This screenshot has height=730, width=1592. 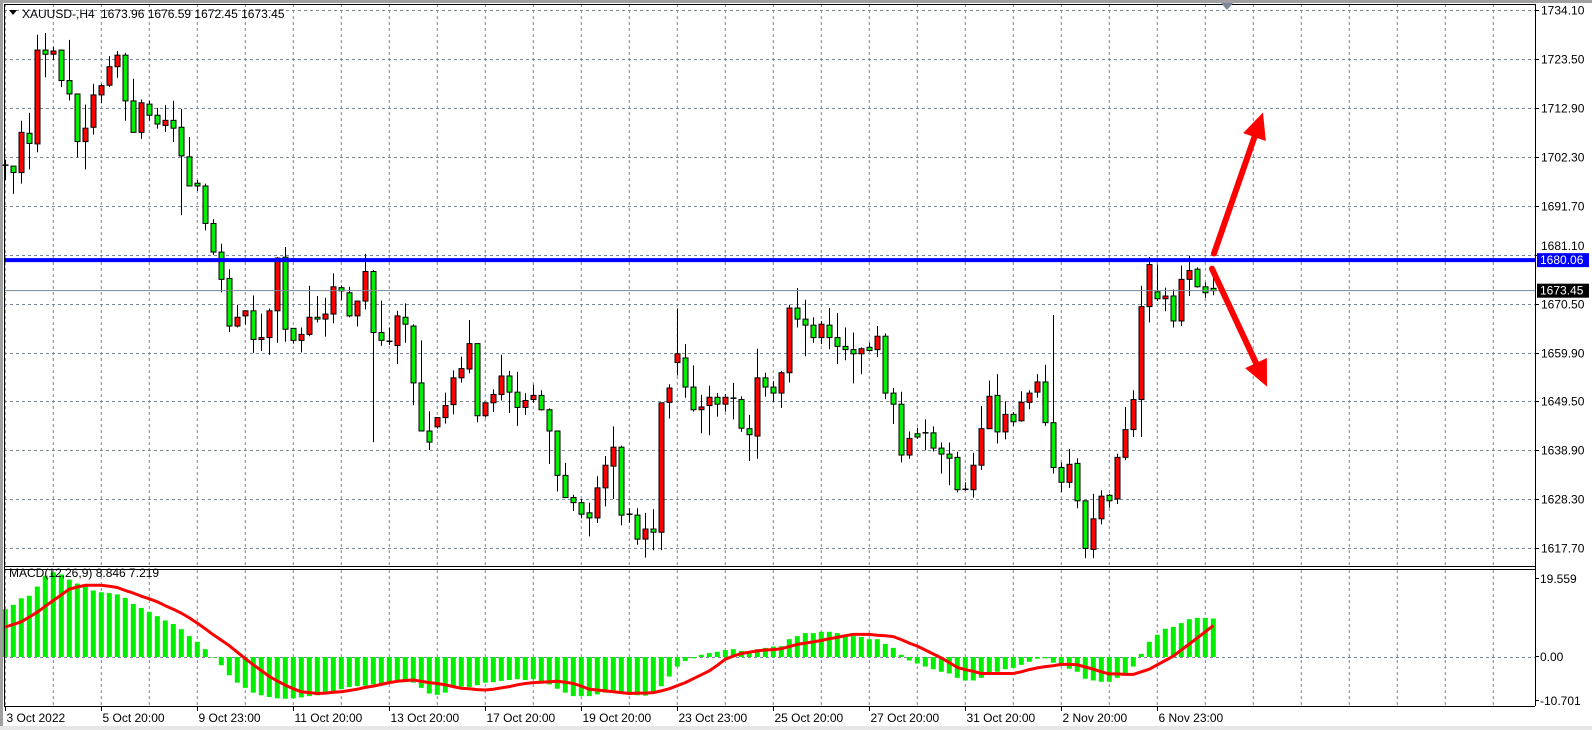 I want to click on window-bottom-edge, so click(x=796, y=728).